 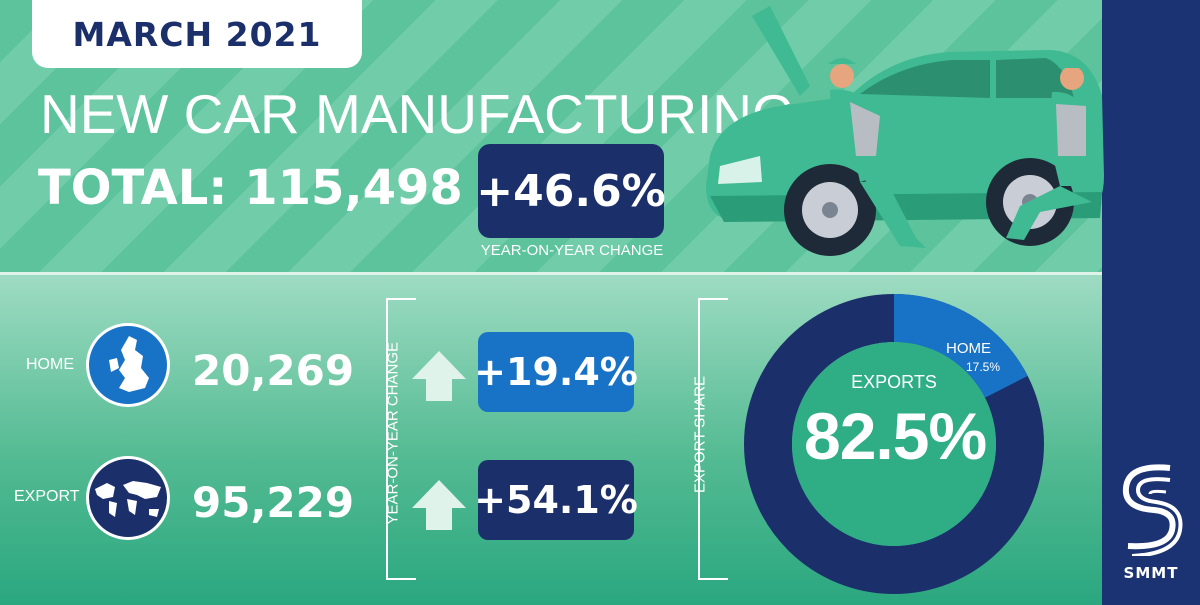 I want to click on car-mechanics-illustration, so click(x=905, y=131).